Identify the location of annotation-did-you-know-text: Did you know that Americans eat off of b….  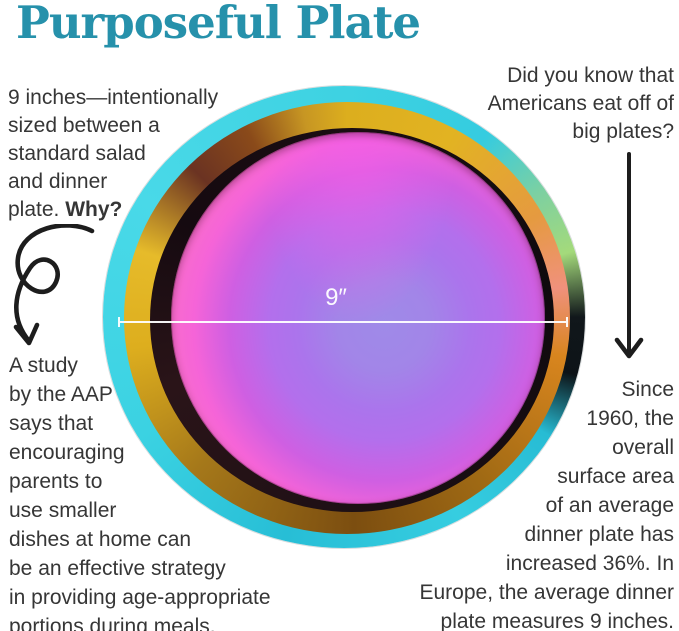
(580, 103).